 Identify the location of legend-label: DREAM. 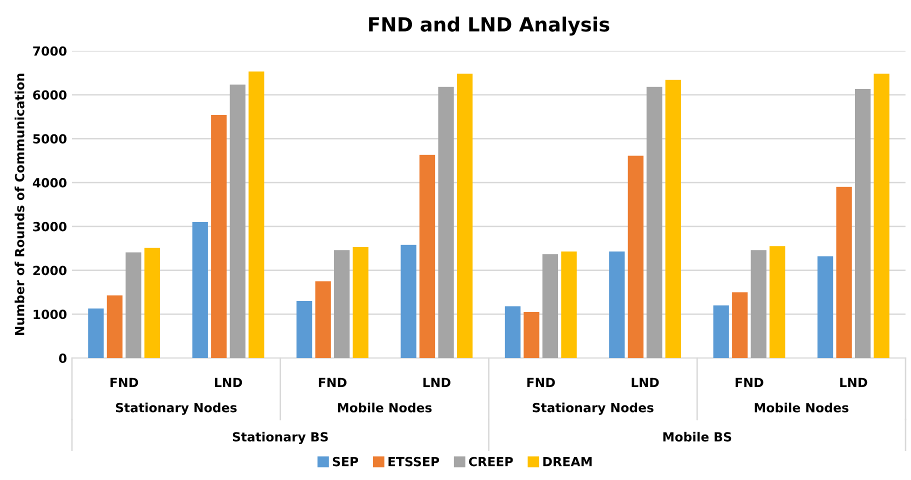
(567, 461).